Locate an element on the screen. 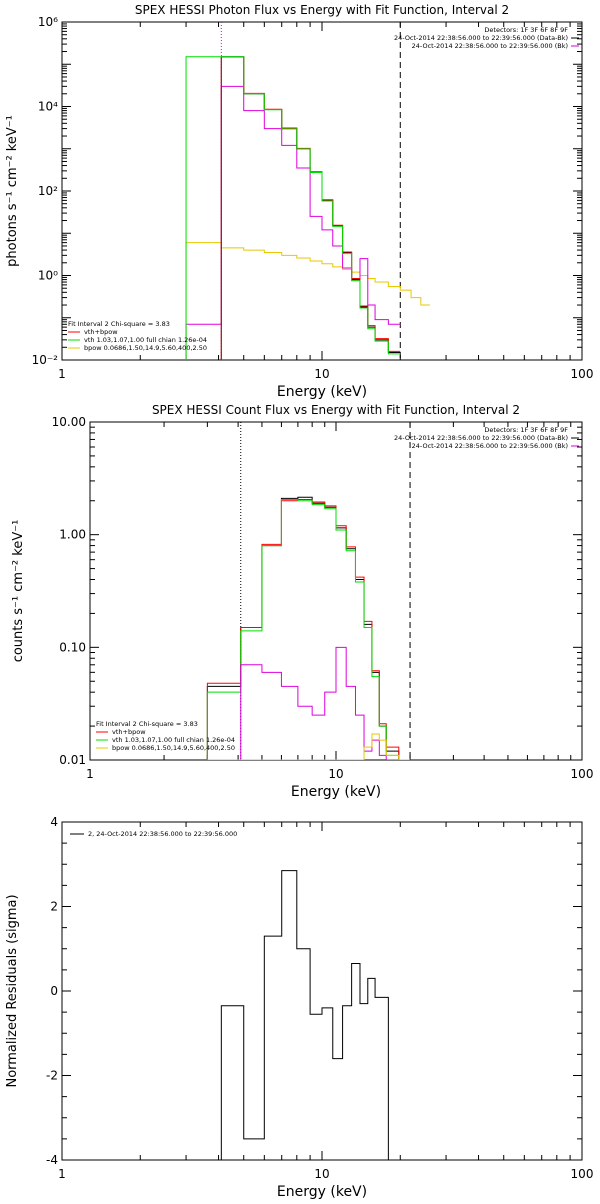  series-line-bpow is located at coordinates (307, 301).